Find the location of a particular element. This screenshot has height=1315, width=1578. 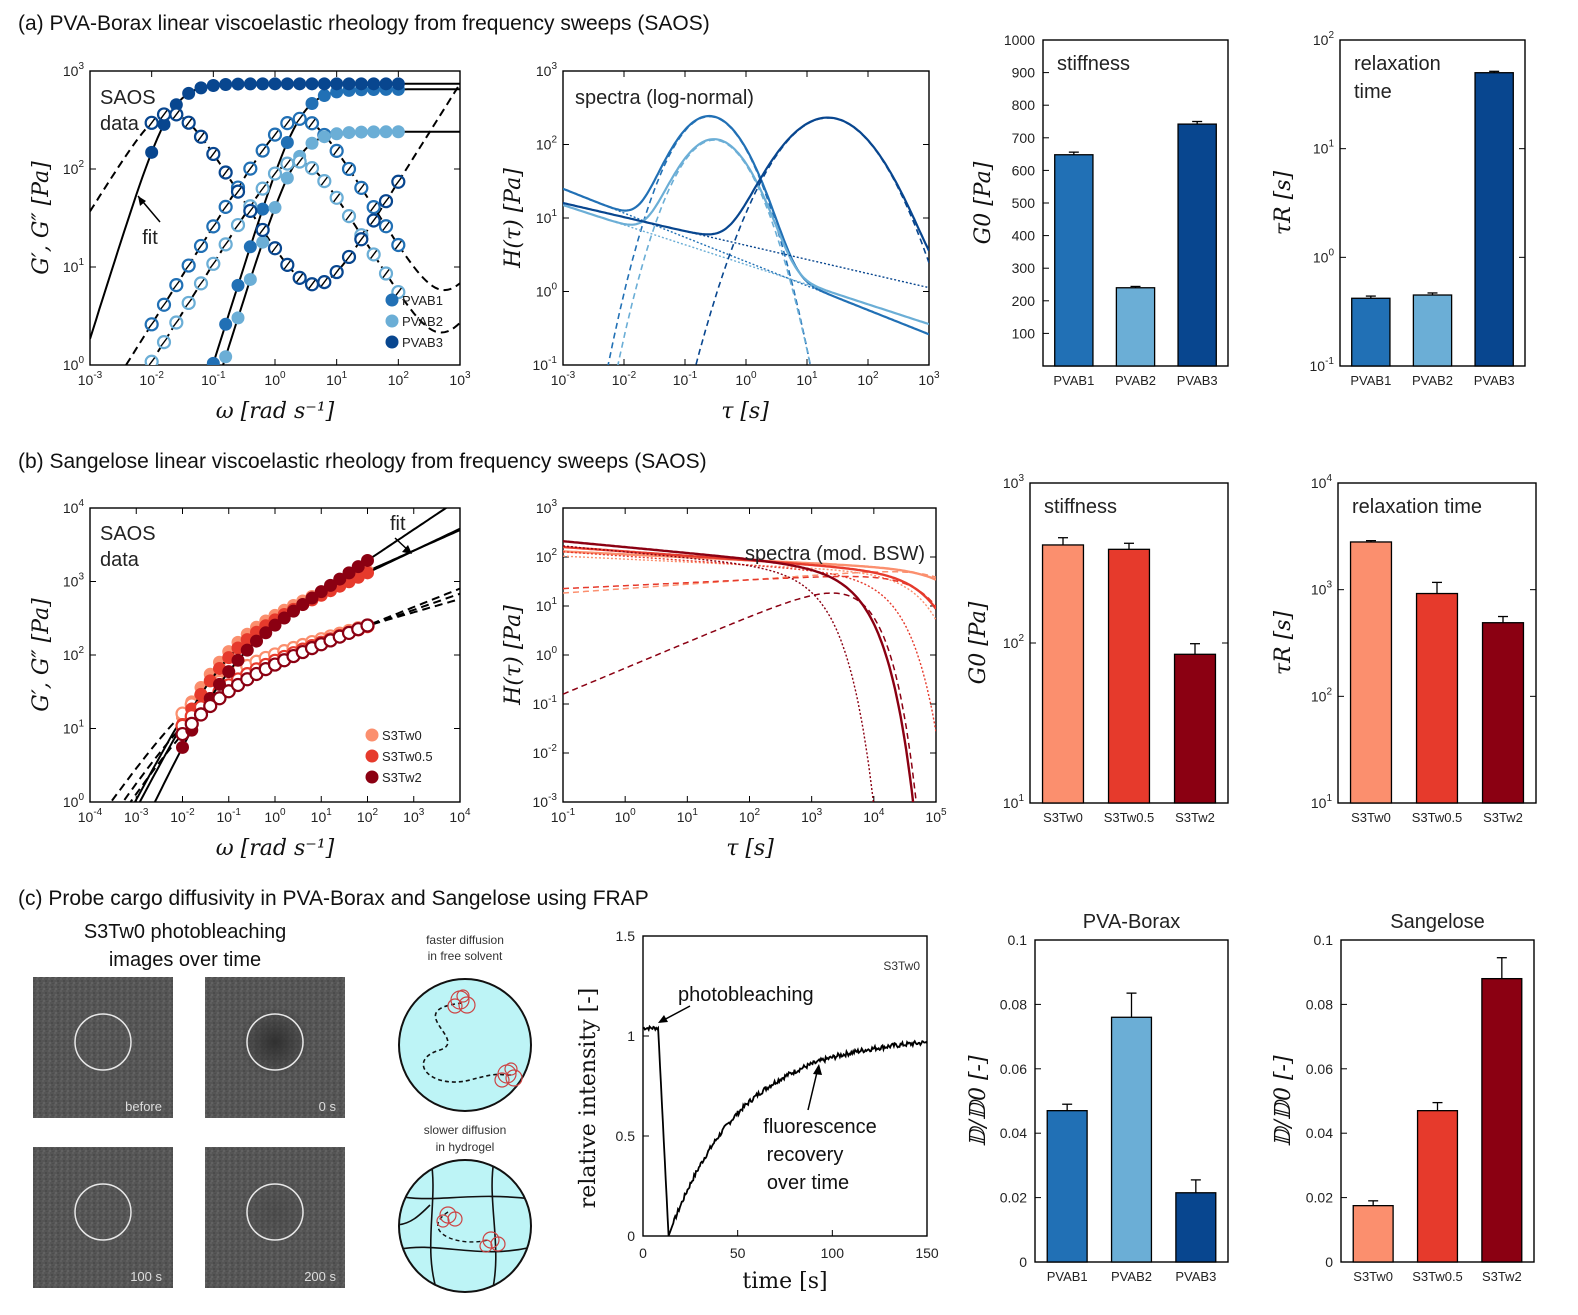

b-saos-ytick-label: 101 is located at coordinates (74, 728).